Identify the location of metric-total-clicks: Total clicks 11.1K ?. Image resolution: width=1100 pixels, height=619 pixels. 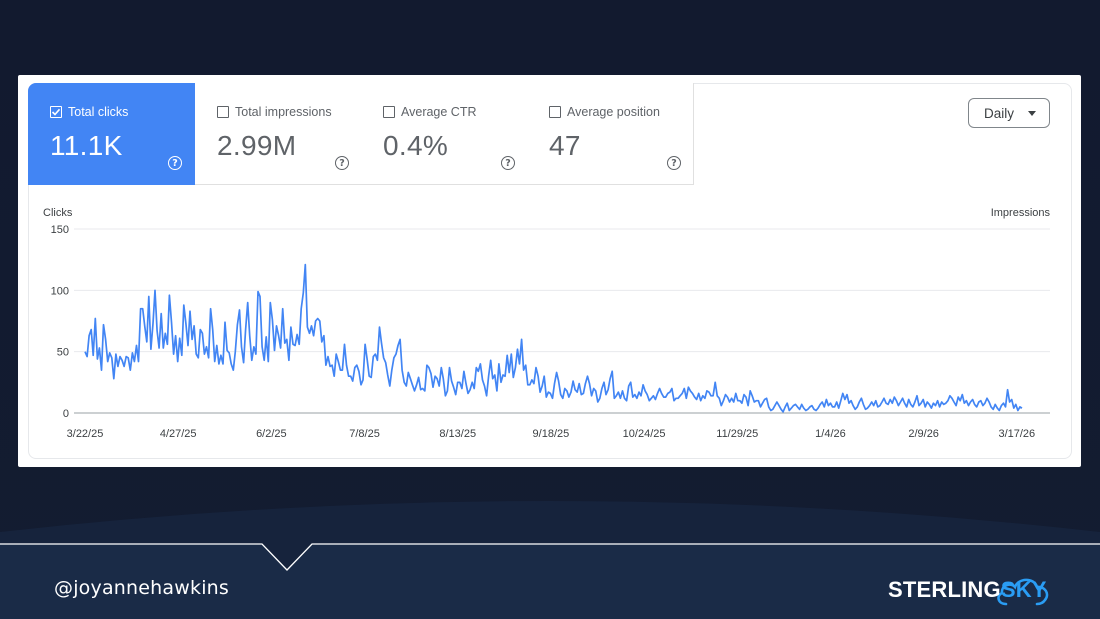
(111, 134).